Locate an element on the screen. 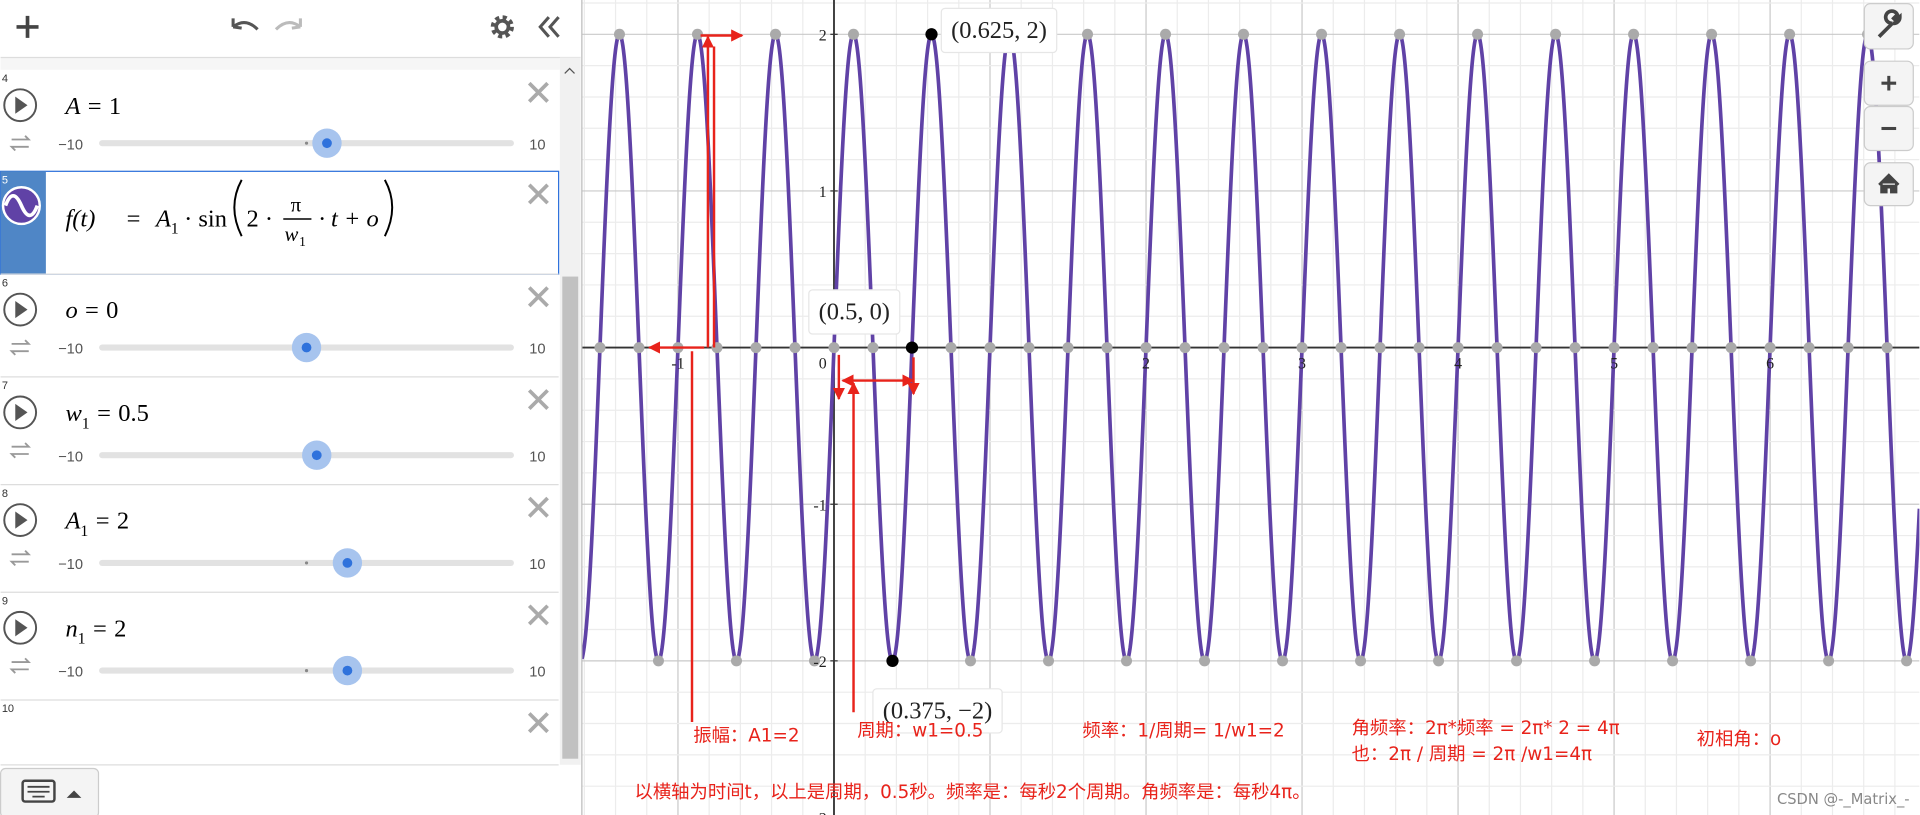  row-number: 8 is located at coordinates (5, 494).